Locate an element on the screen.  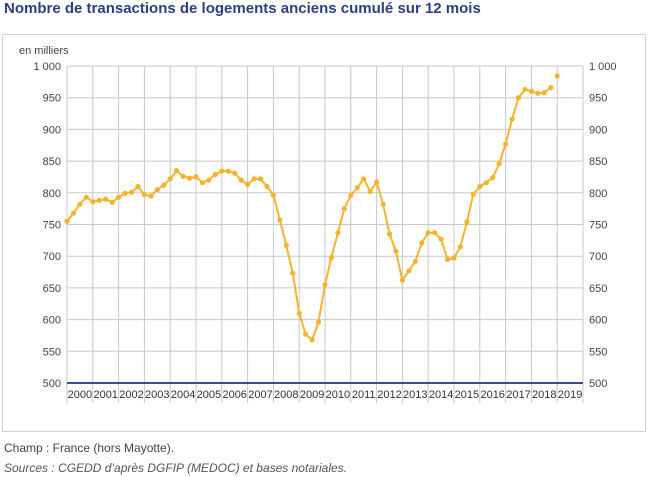
x-tick-label: 2014 is located at coordinates (441, 395).